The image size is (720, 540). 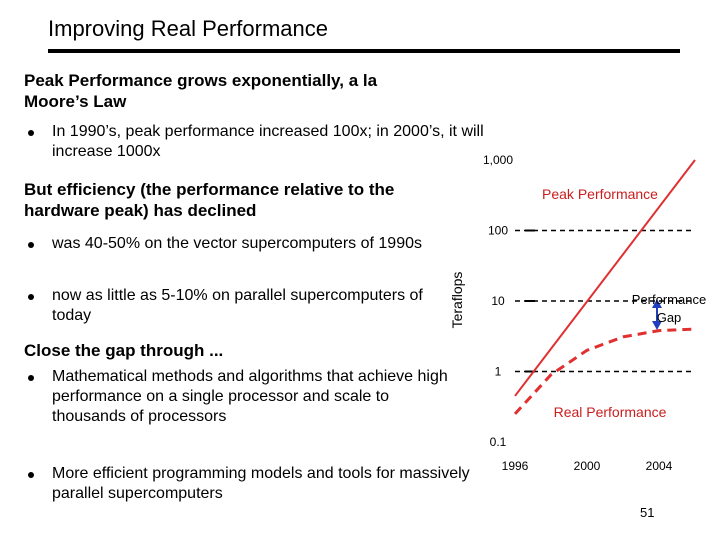 What do you see at coordinates (498, 442) in the screenshot?
I see `y-tick-label: 0.1` at bounding box center [498, 442].